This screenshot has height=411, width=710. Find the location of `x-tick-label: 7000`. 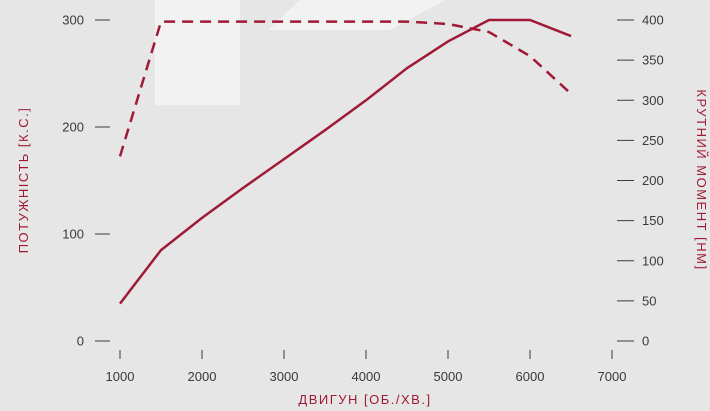

x-tick-label: 7000 is located at coordinates (612, 376).